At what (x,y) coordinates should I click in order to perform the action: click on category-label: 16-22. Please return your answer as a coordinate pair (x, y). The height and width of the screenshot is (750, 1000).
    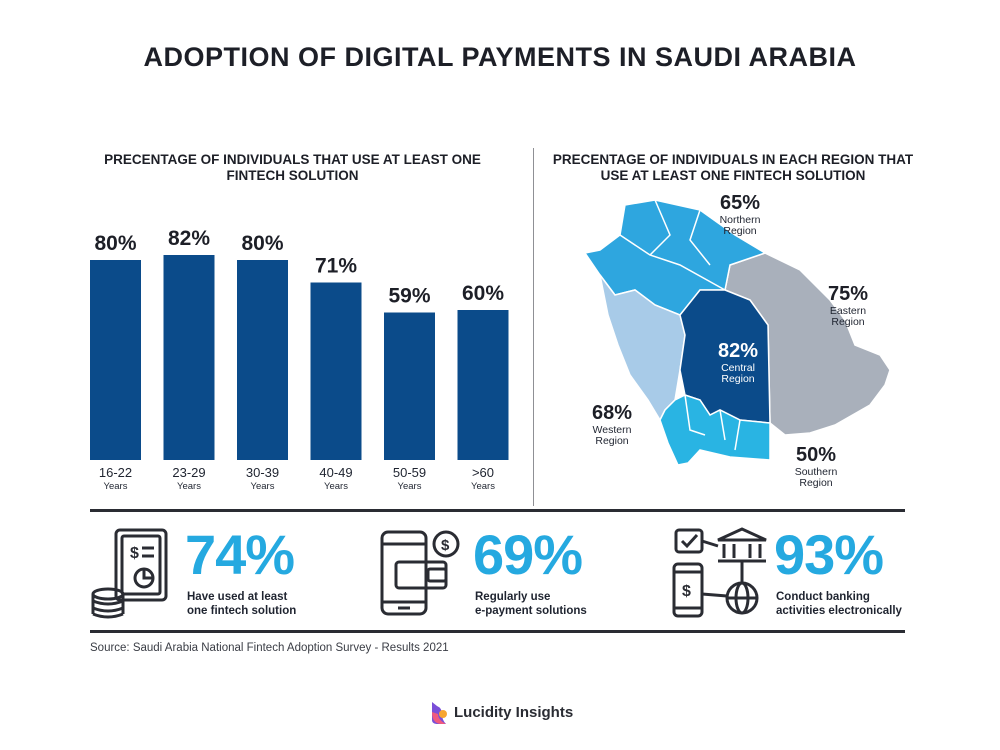
    Looking at the image, I should click on (115, 472).